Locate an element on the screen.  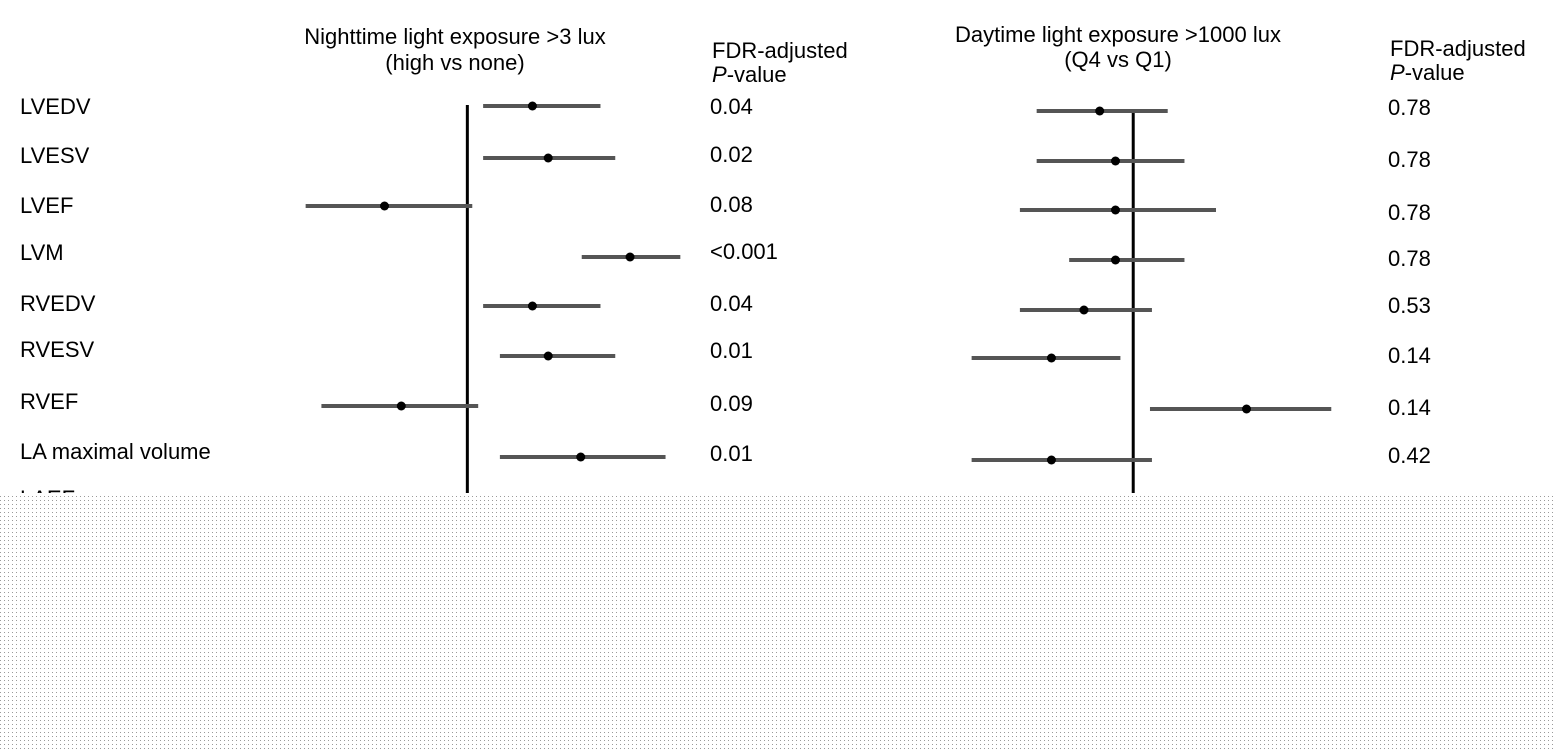
panel-title: (high vs none) is located at coordinates (454, 62).